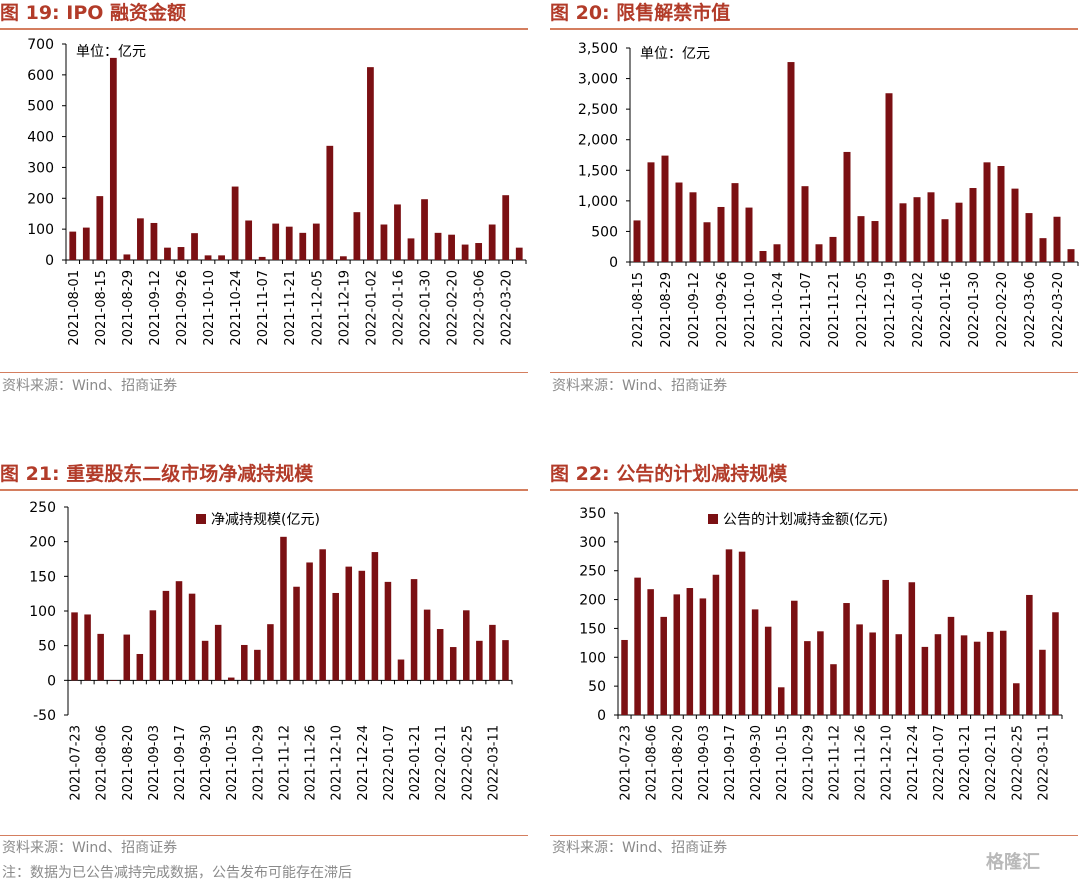 The height and width of the screenshot is (882, 1080). I want to click on source-note: 资料来源：Wind、招商证券, so click(90, 386).